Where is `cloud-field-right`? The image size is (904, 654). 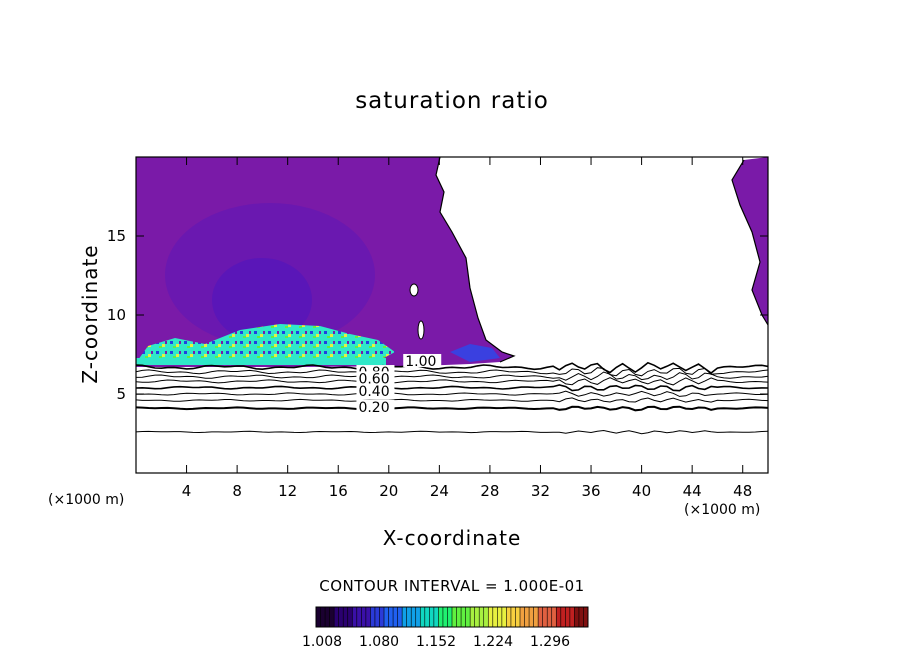 cloud-field-right is located at coordinates (750, 241).